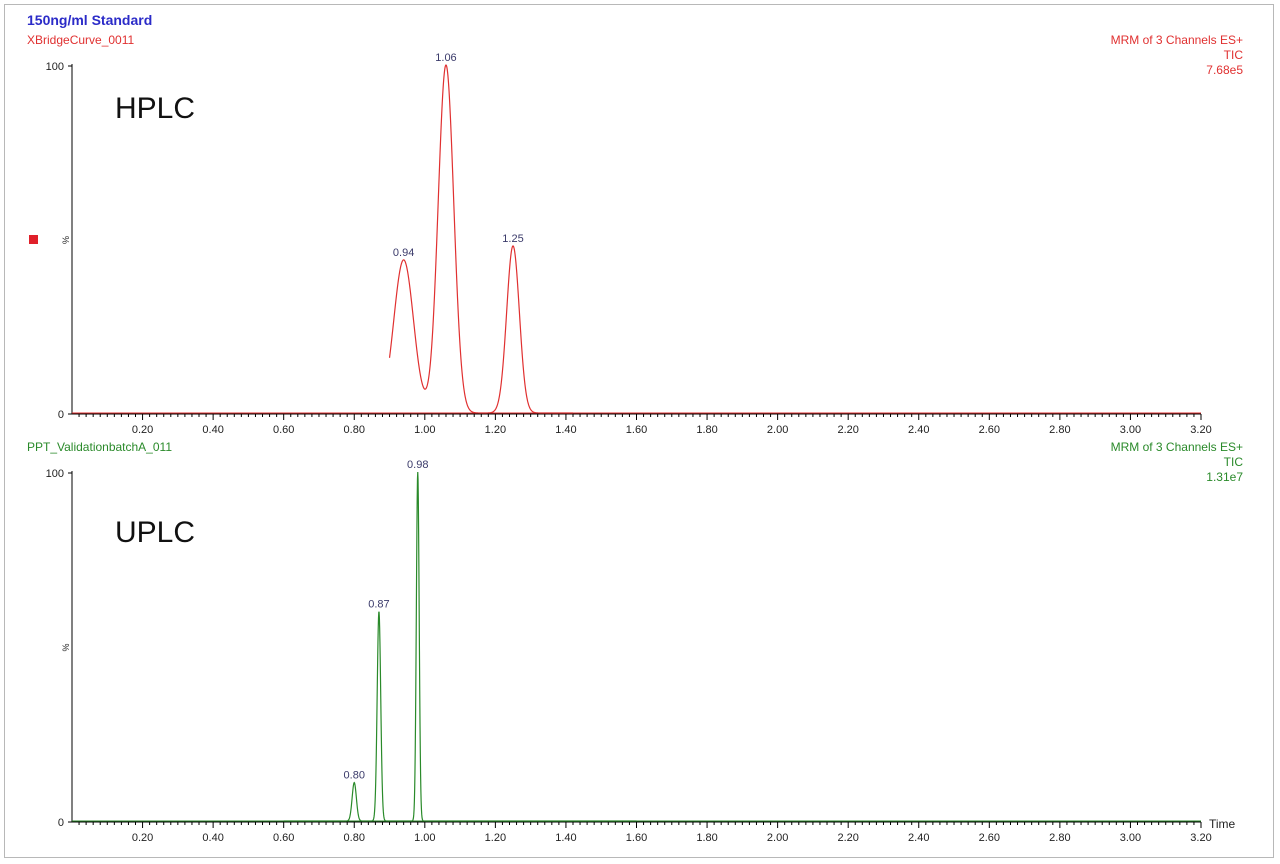 The width and height of the screenshot is (1280, 864). I want to click on hplc-sample-name: XBridgeCurve_0011, so click(81, 40).